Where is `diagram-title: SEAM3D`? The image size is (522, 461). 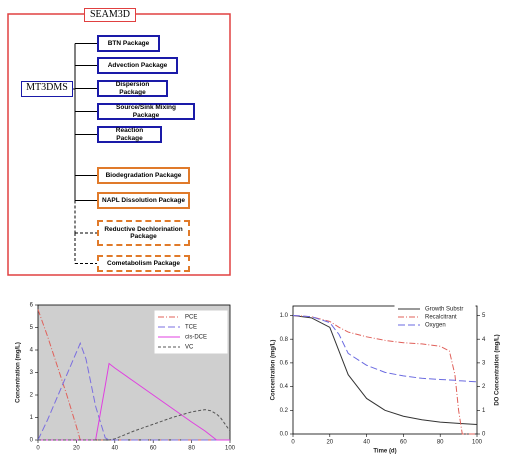 diagram-title: SEAM3D is located at coordinates (110, 15).